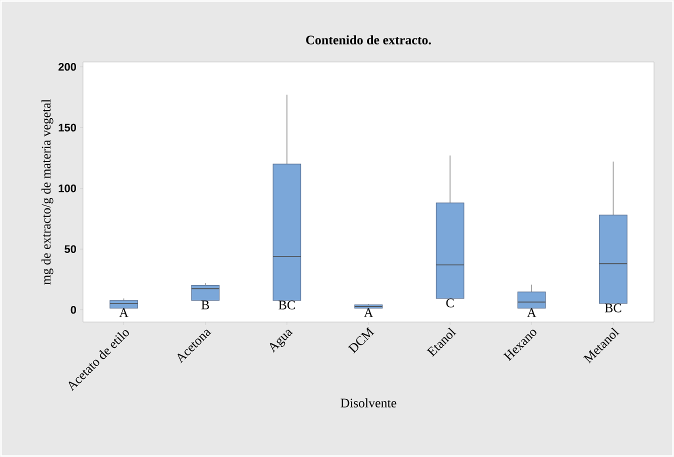 This screenshot has height=457, width=674. I want to click on annotation: C, so click(450, 303).